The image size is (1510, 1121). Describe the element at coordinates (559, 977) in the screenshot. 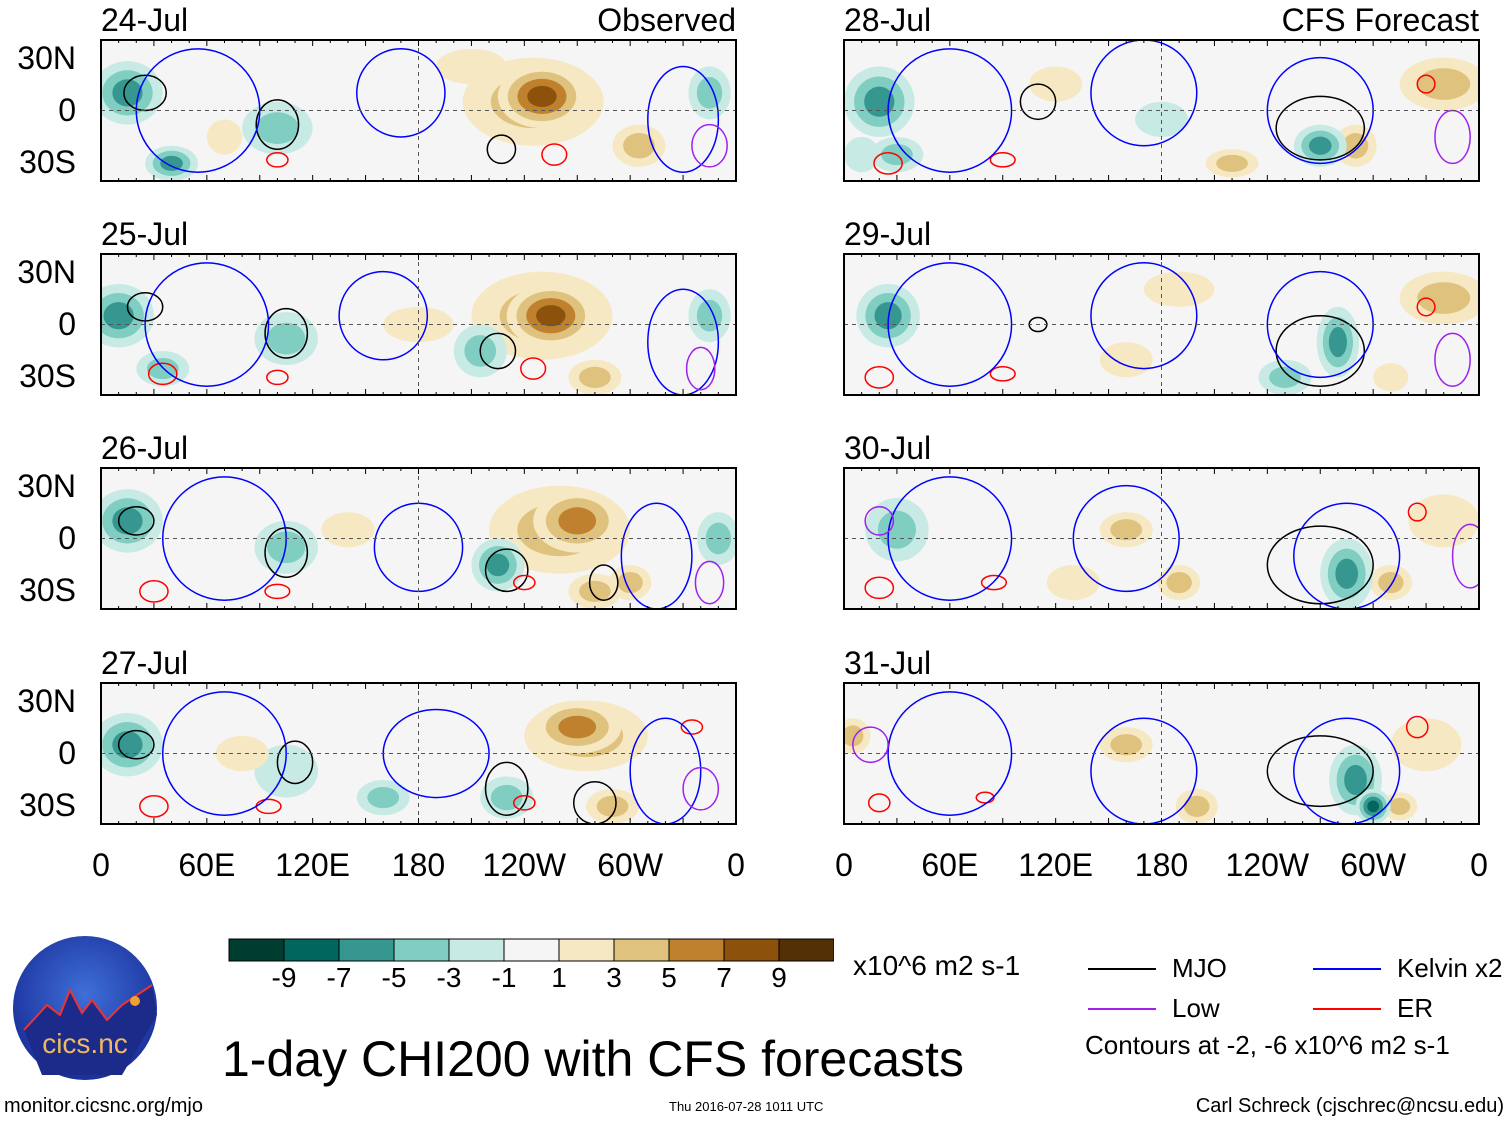

I see `colorbar-tick: 1` at that location.